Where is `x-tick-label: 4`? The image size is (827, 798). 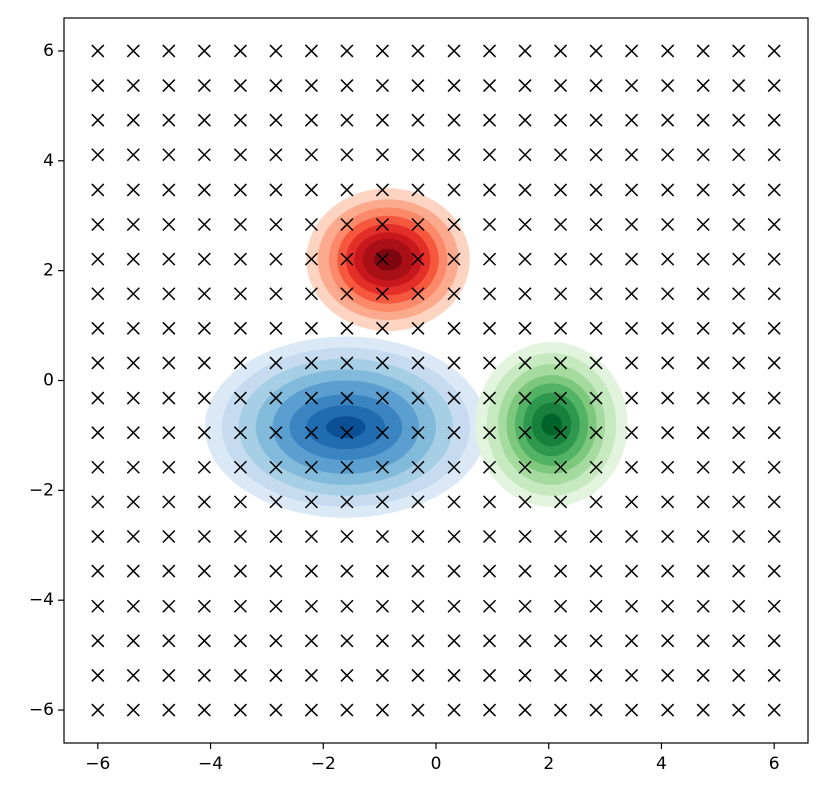
x-tick-label: 4 is located at coordinates (661, 764).